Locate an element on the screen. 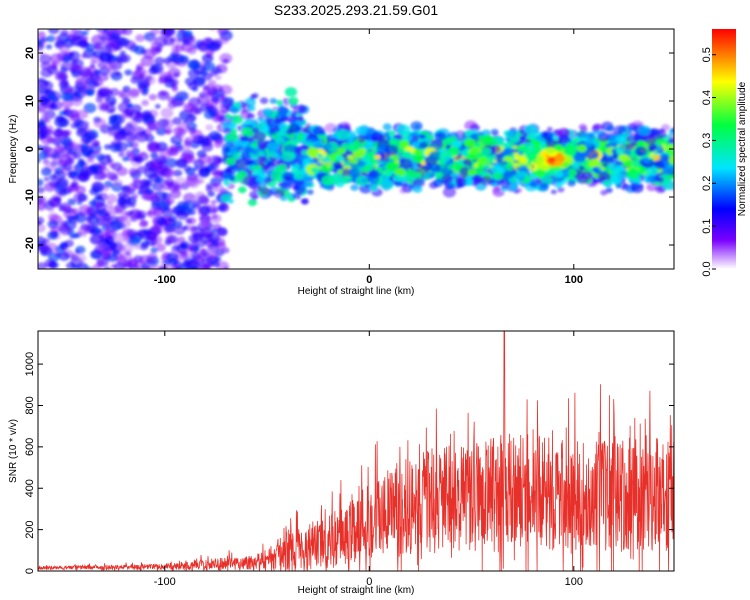 The image size is (750, 600). y-tick-label: -20 is located at coordinates (30, 245).